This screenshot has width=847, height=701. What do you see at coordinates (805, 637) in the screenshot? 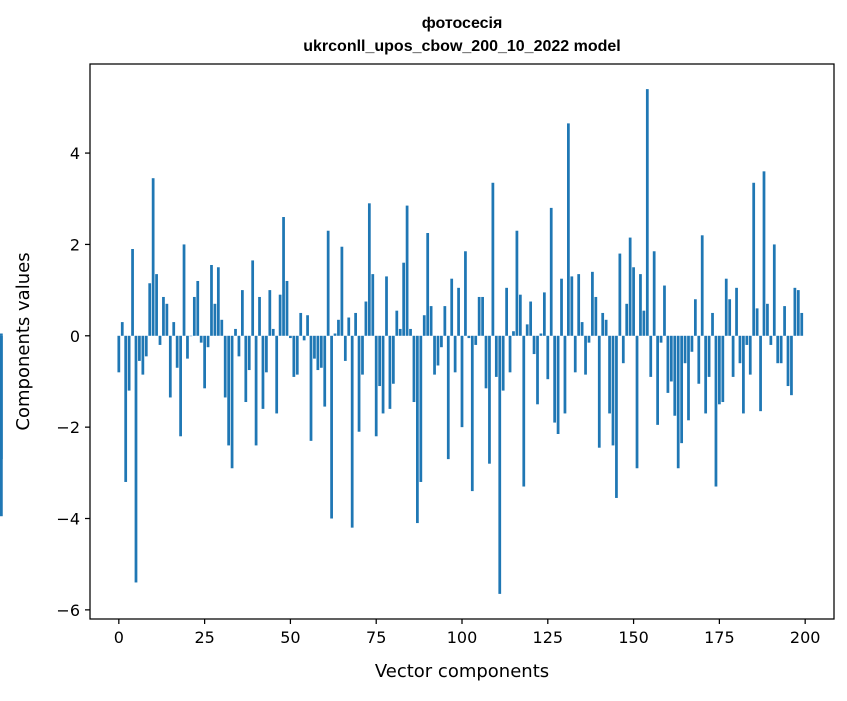
I see `x-tick-label: 200` at bounding box center [805, 637].